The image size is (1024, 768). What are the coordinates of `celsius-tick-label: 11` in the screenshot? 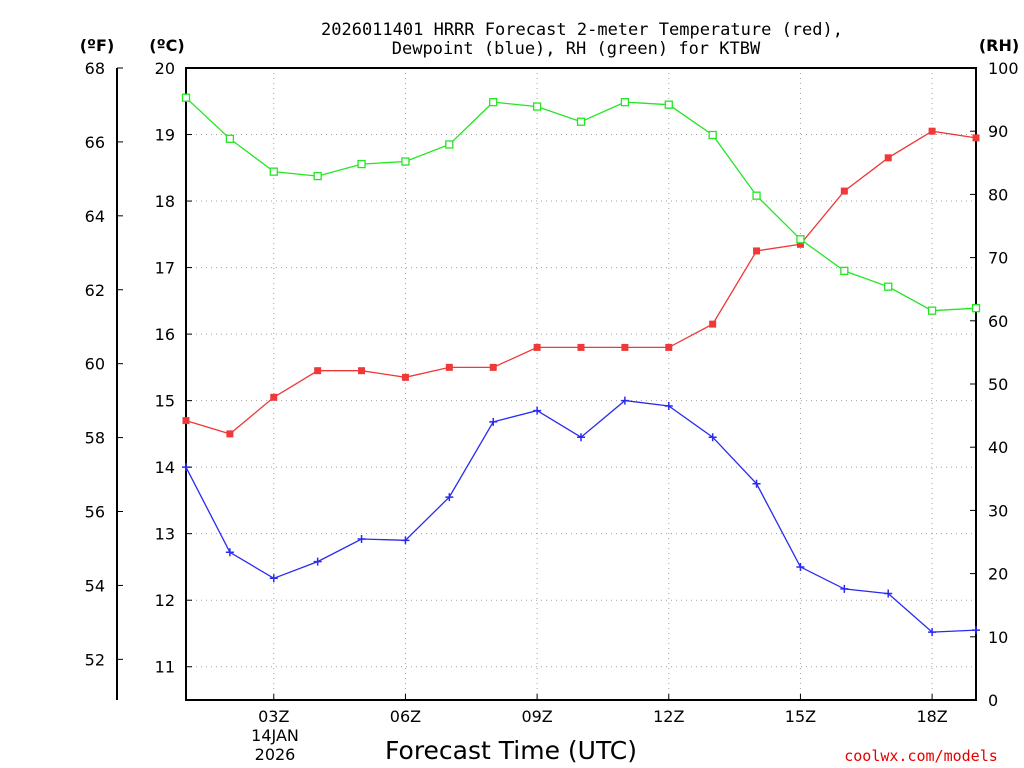 It's located at (165, 667).